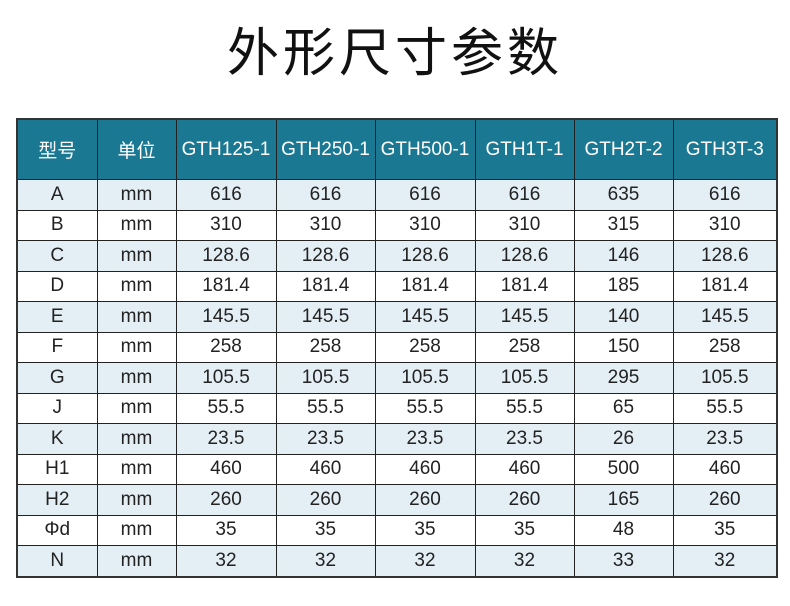 The image size is (790, 606). What do you see at coordinates (57, 439) in the screenshot?
I see `row-label: K` at bounding box center [57, 439].